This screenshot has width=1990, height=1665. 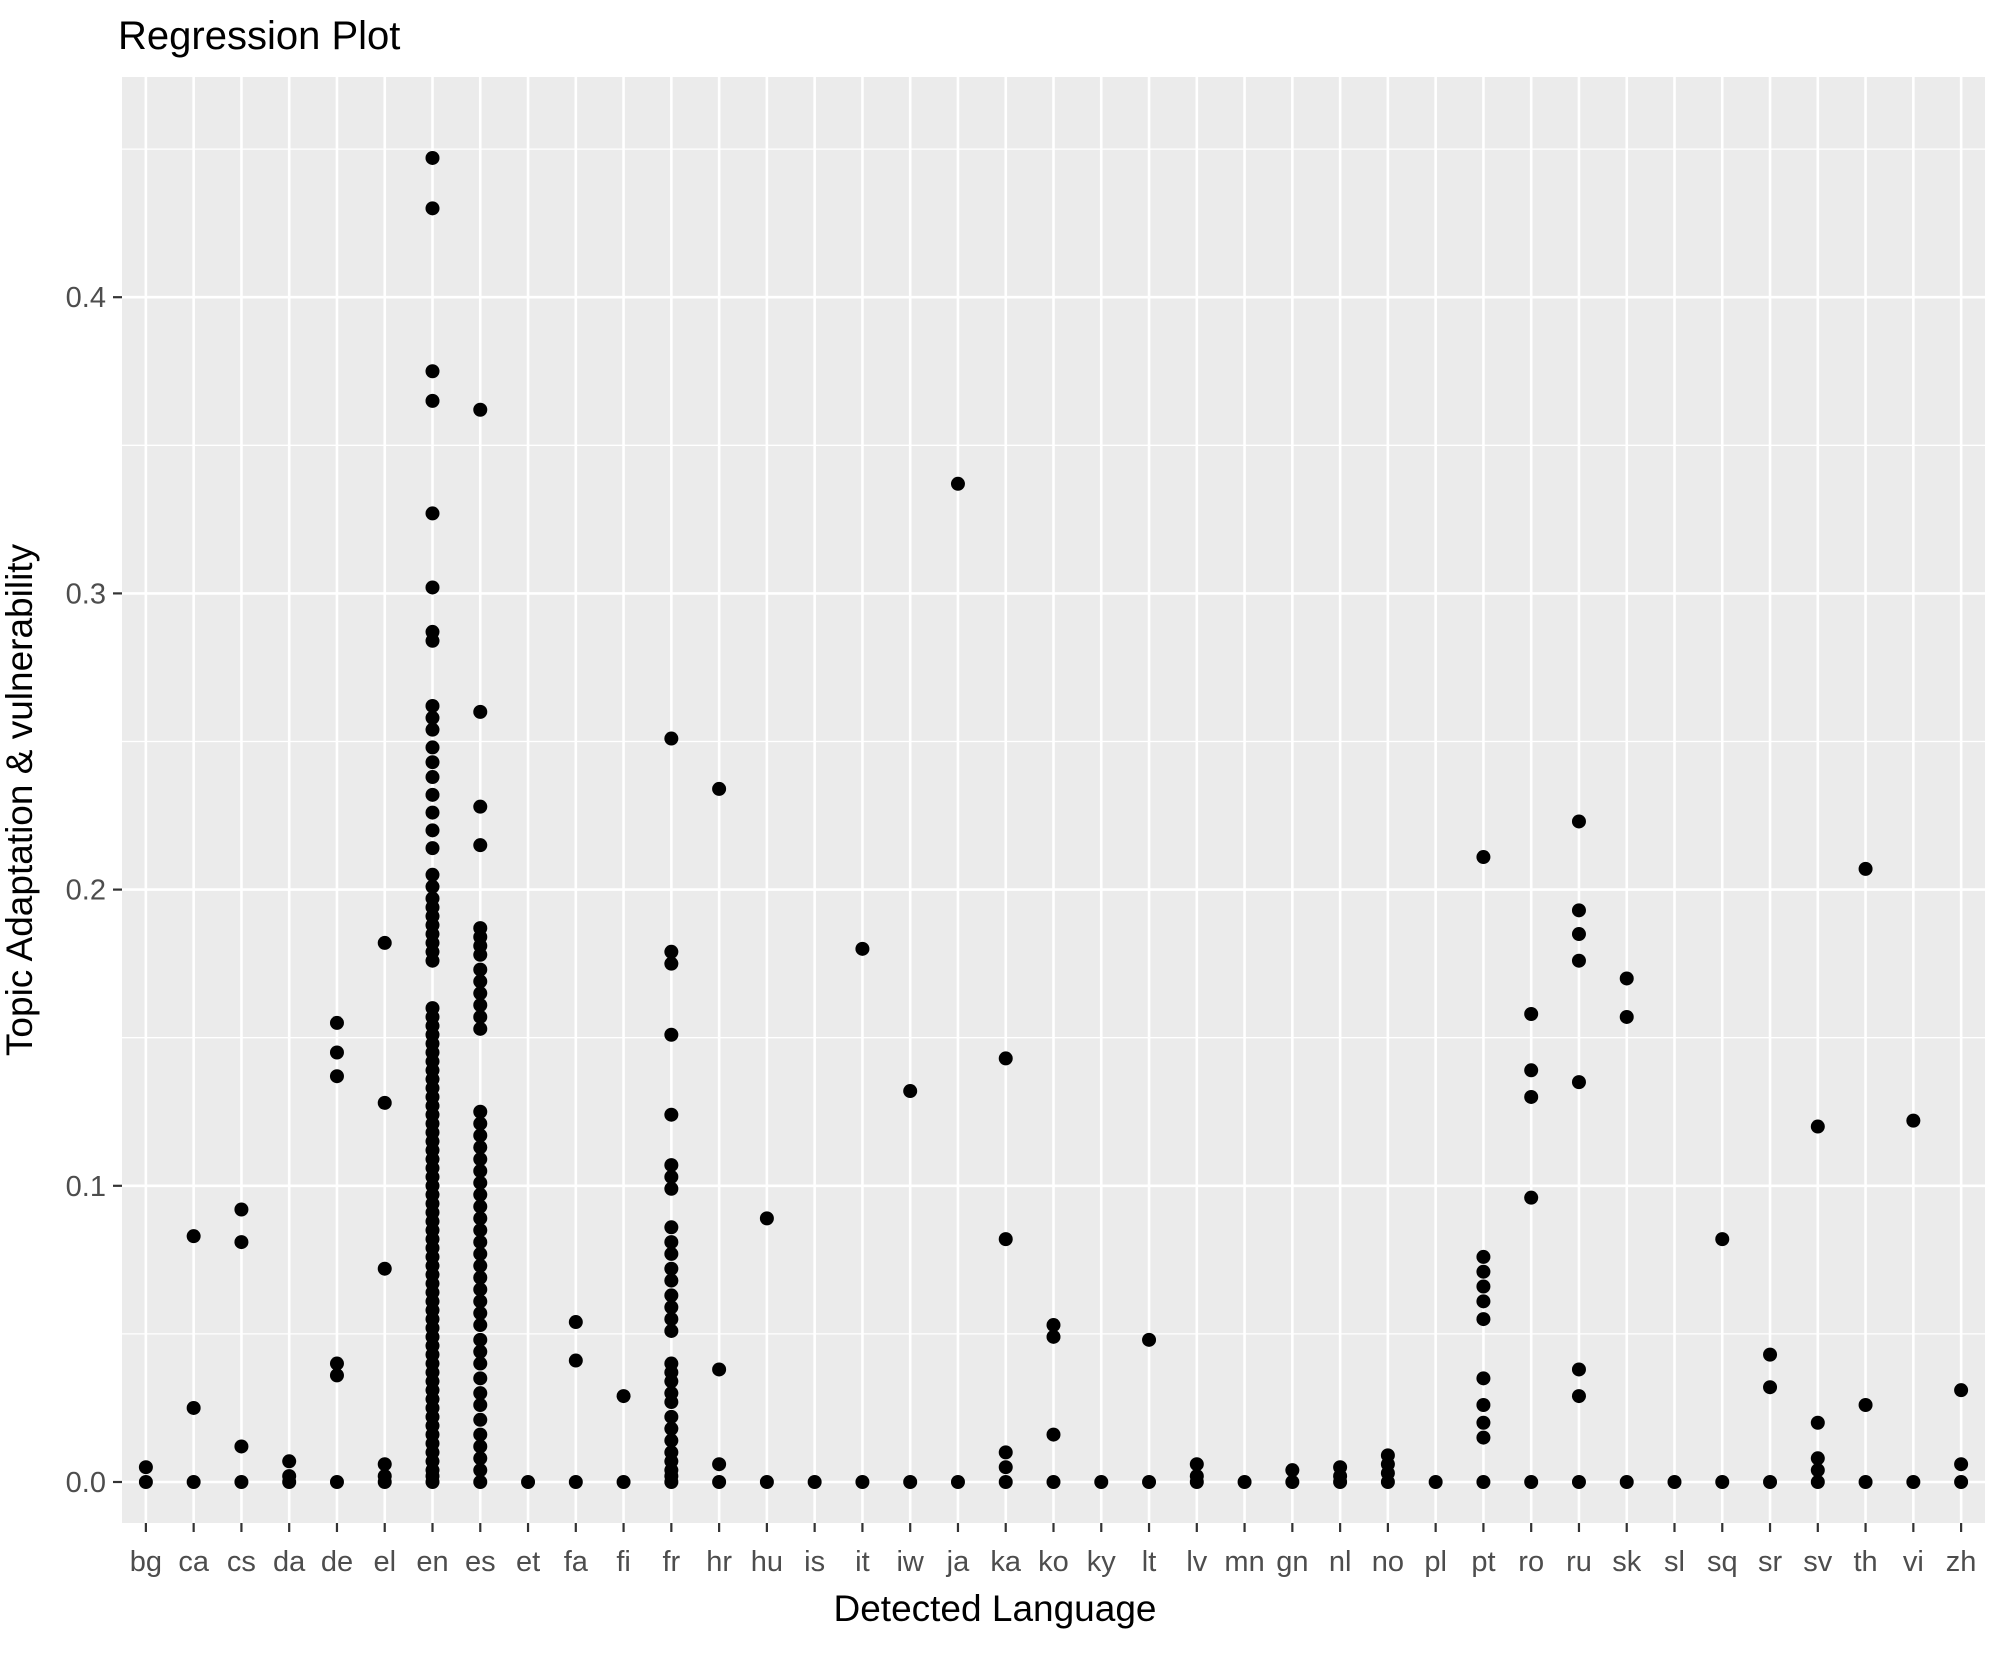 I want to click on x-tick-label: lv, so click(x=1196, y=1562).